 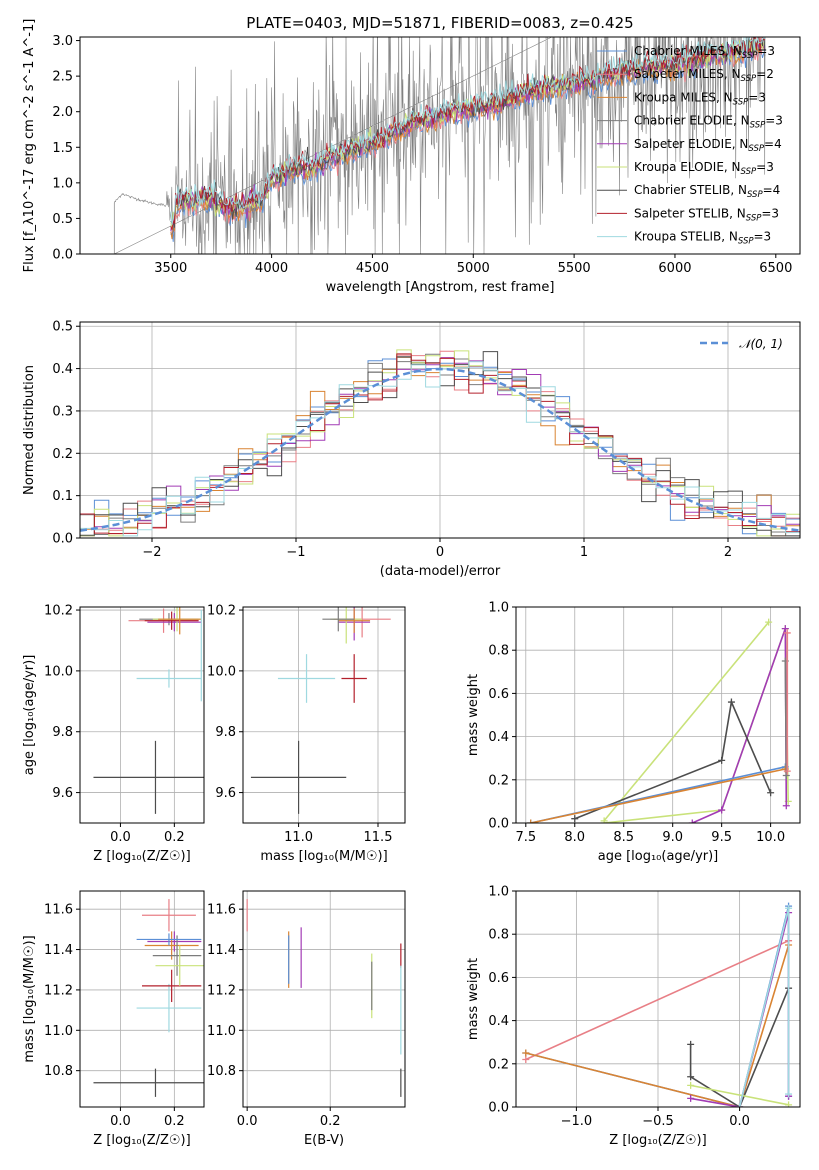 What do you see at coordinates (498, 978) in the screenshot?
I see `y-tick-label: 0.6` at bounding box center [498, 978].